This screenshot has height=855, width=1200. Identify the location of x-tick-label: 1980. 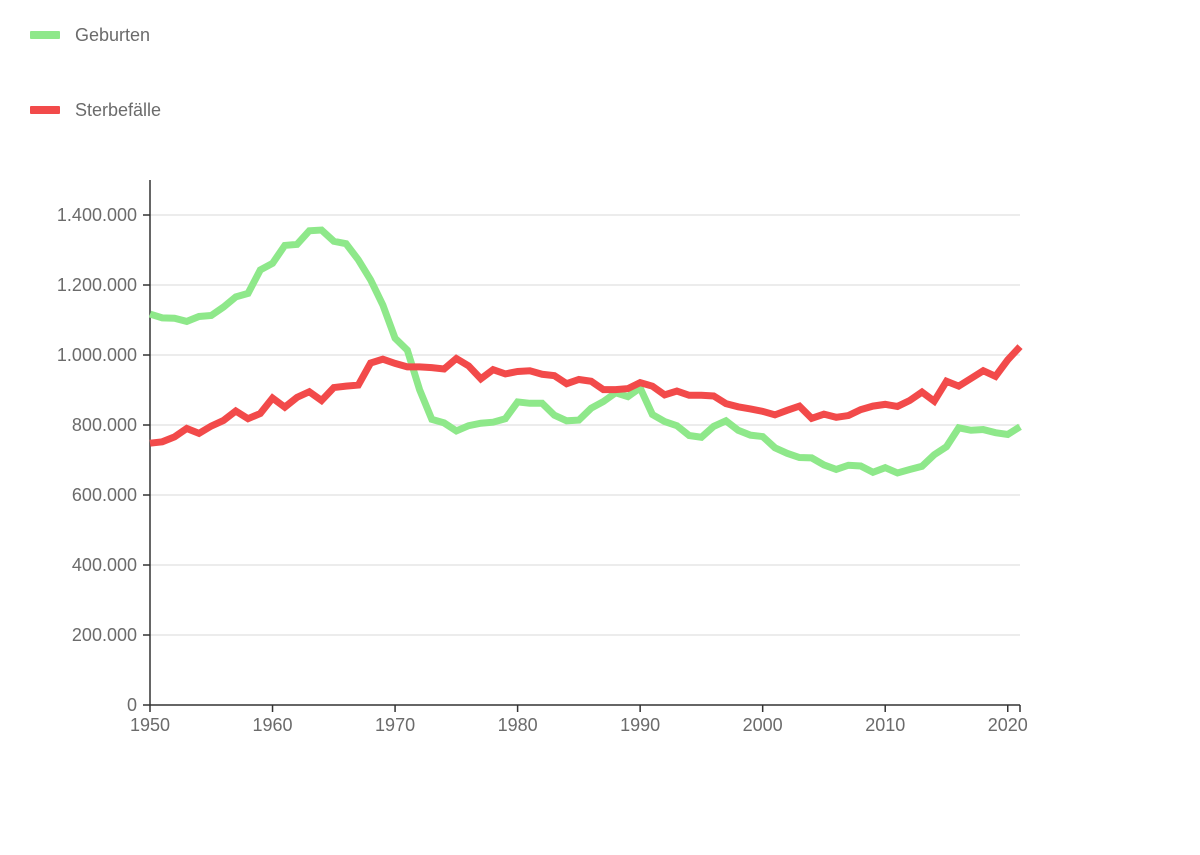
(518, 725).